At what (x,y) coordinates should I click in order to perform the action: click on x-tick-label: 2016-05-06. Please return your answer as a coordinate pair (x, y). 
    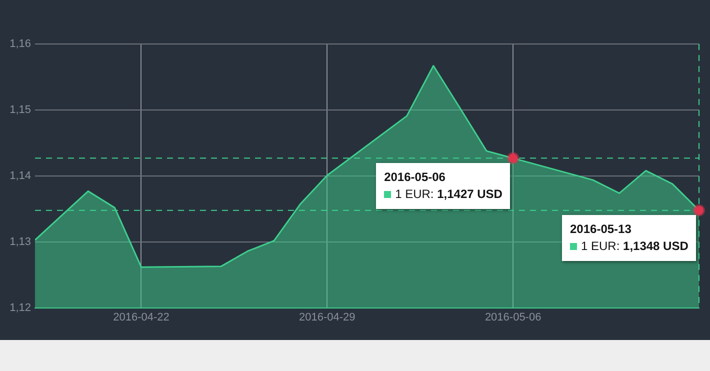
    Looking at the image, I should click on (513, 318).